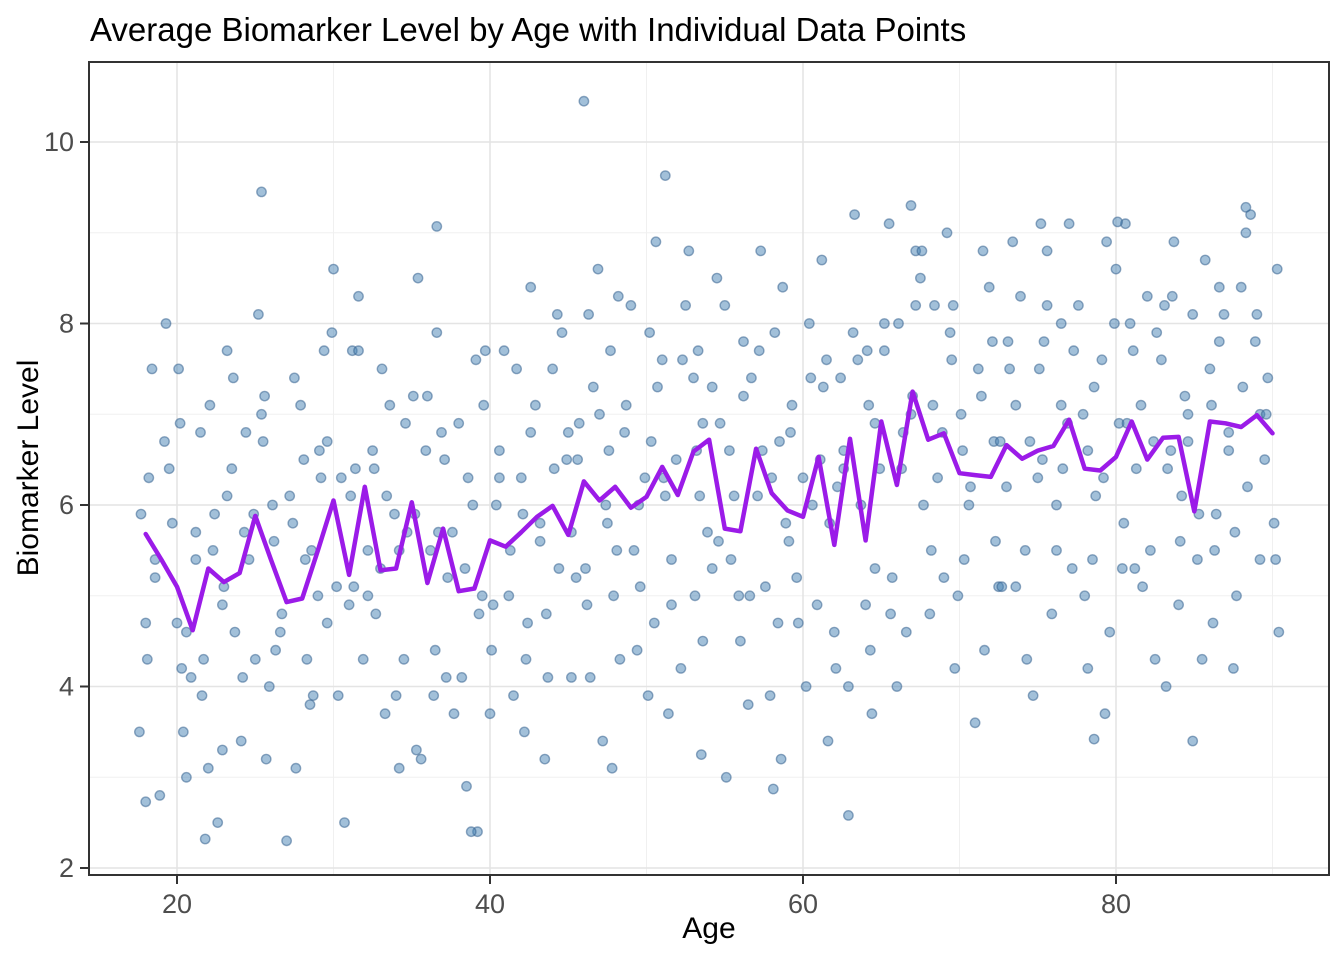 This screenshot has height=960, width=1344. Describe the element at coordinates (66, 868) in the screenshot. I see `y-tick-label: 2` at that location.